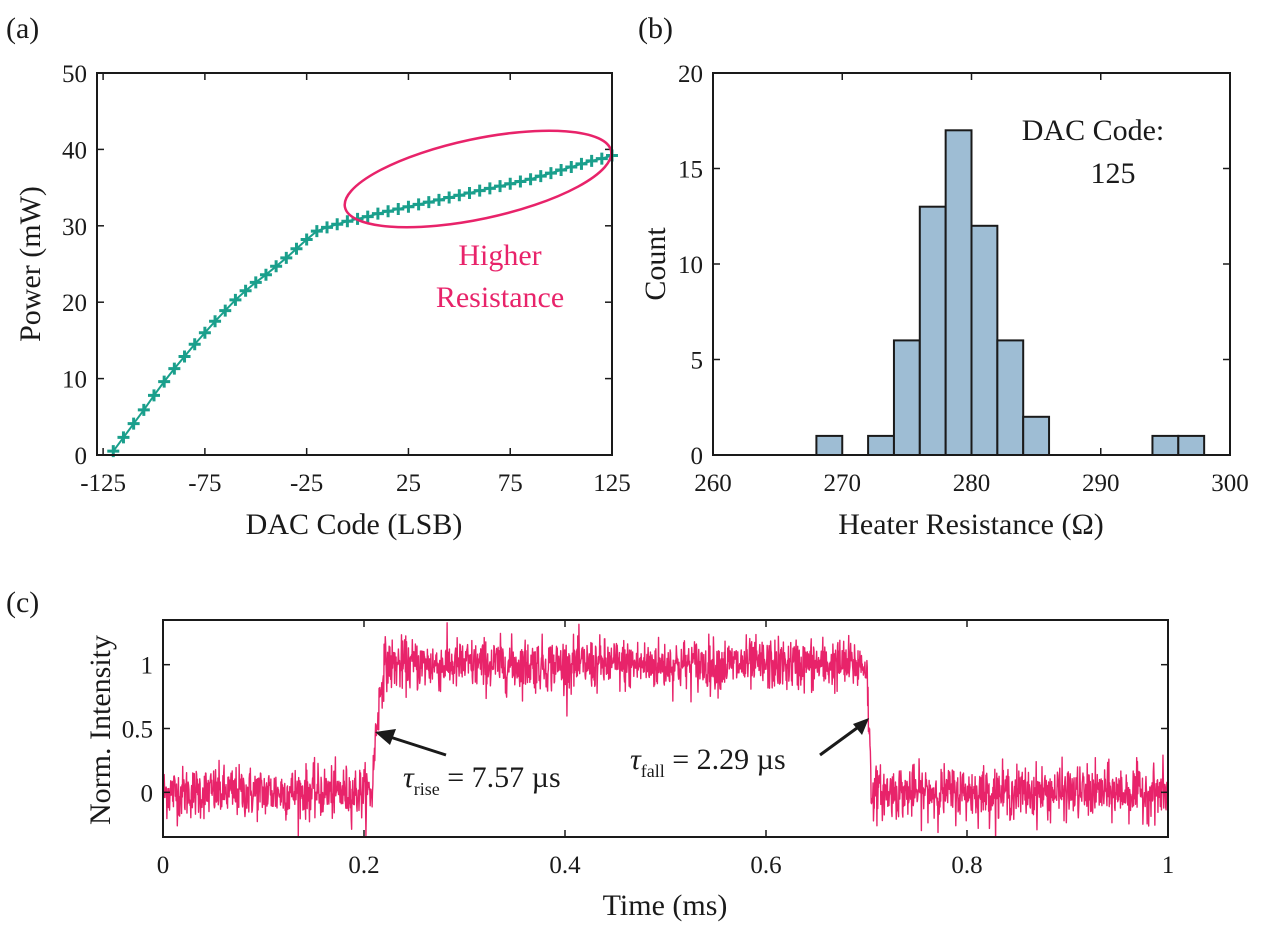 The width and height of the screenshot is (1265, 945). I want to click on panel-a-ytick-label: 30, so click(74, 227).